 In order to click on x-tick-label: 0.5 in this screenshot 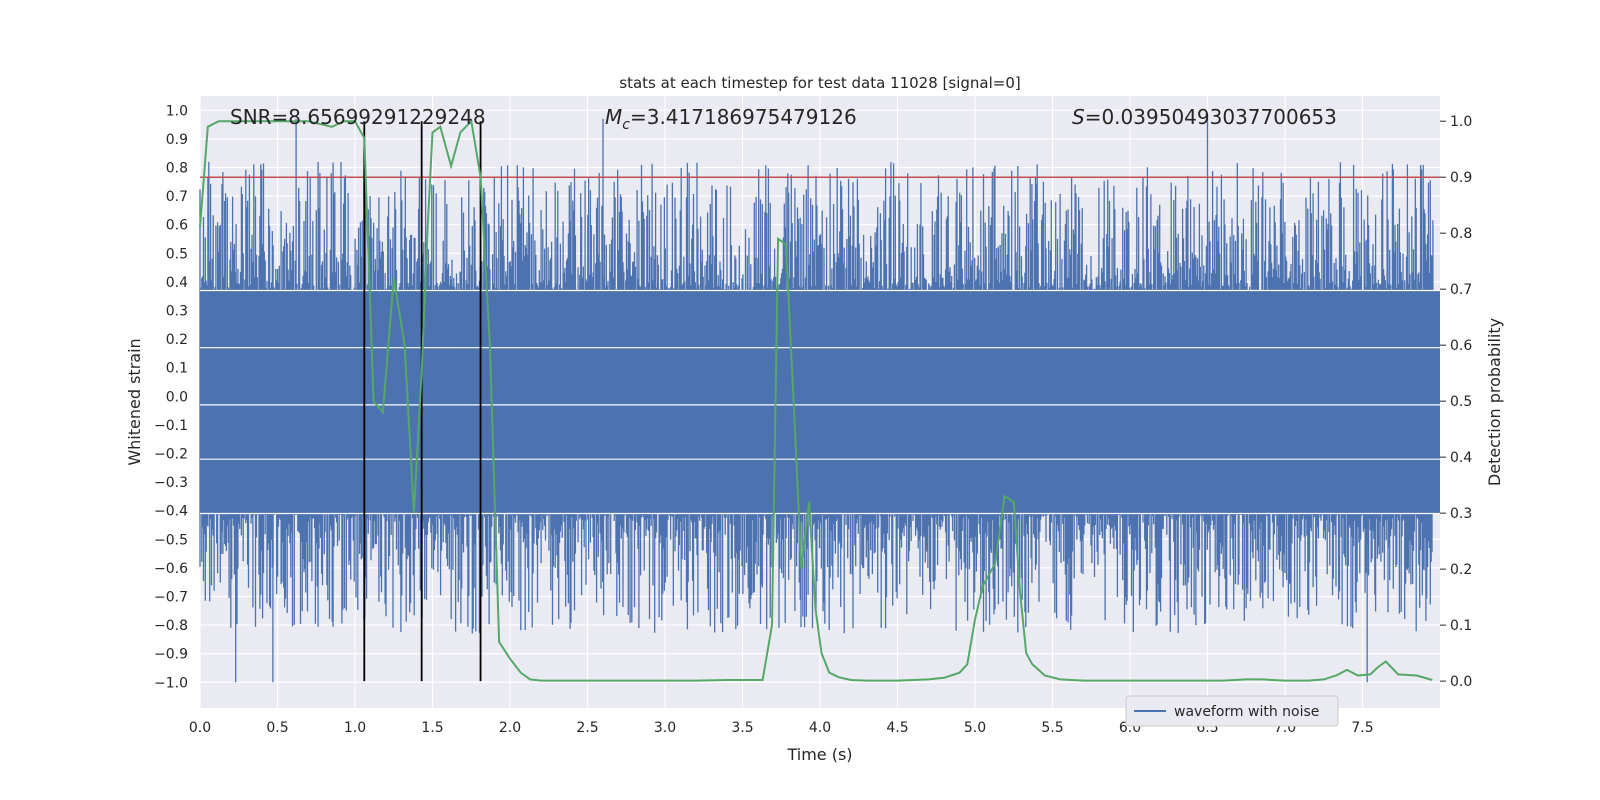, I will do `click(277, 728)`.